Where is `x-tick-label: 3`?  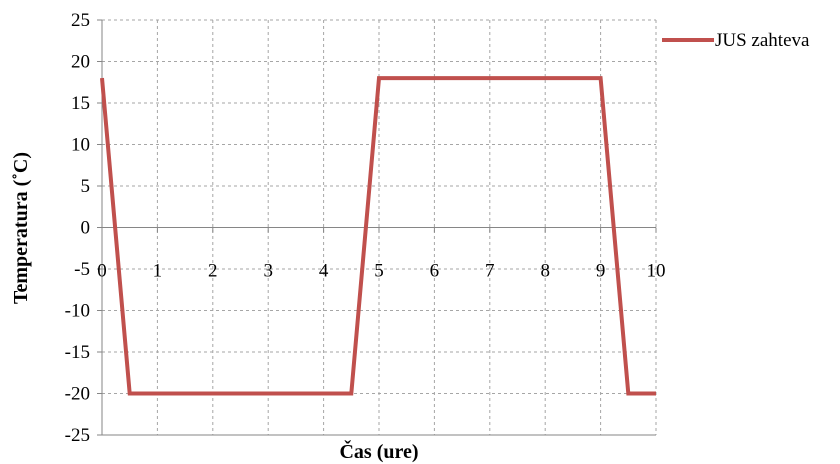 x-tick-label: 3 is located at coordinates (268, 271).